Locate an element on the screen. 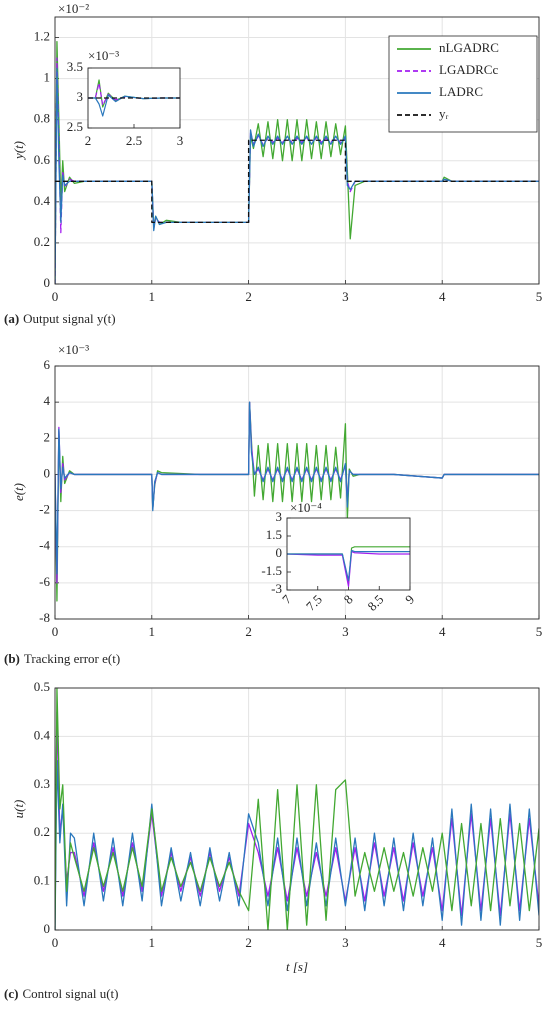 Image resolution: width=550 pixels, height=1009 pixels. caption: (c) Control signal u(t) is located at coordinates (61, 993).